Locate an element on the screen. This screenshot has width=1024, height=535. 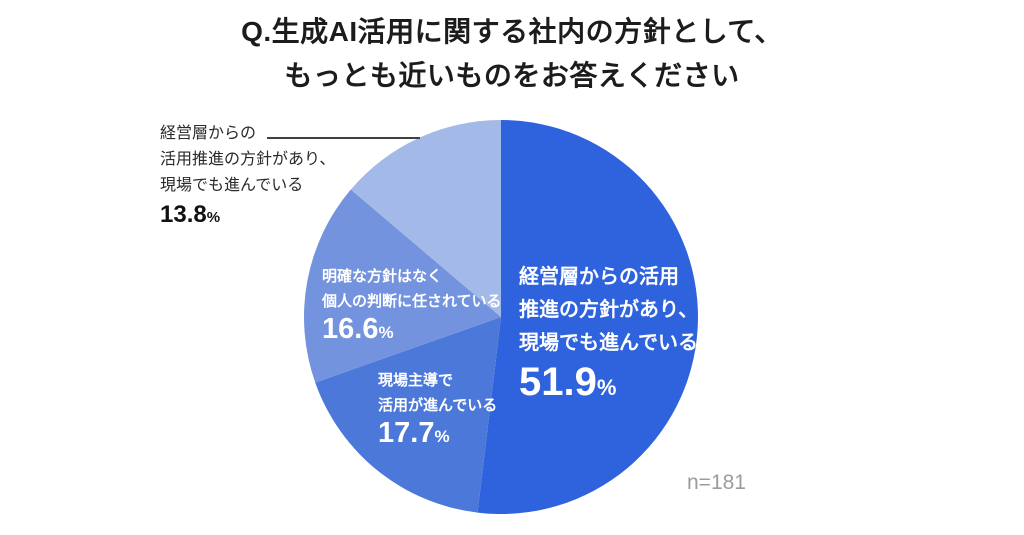
pie-label-13-8-line2: 活用推進の方針があり、 is located at coordinates (248, 159).